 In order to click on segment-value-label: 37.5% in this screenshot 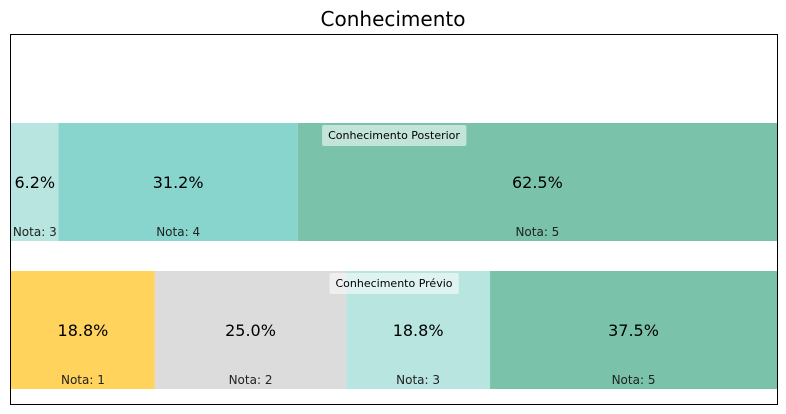, I will do `click(633, 330)`.